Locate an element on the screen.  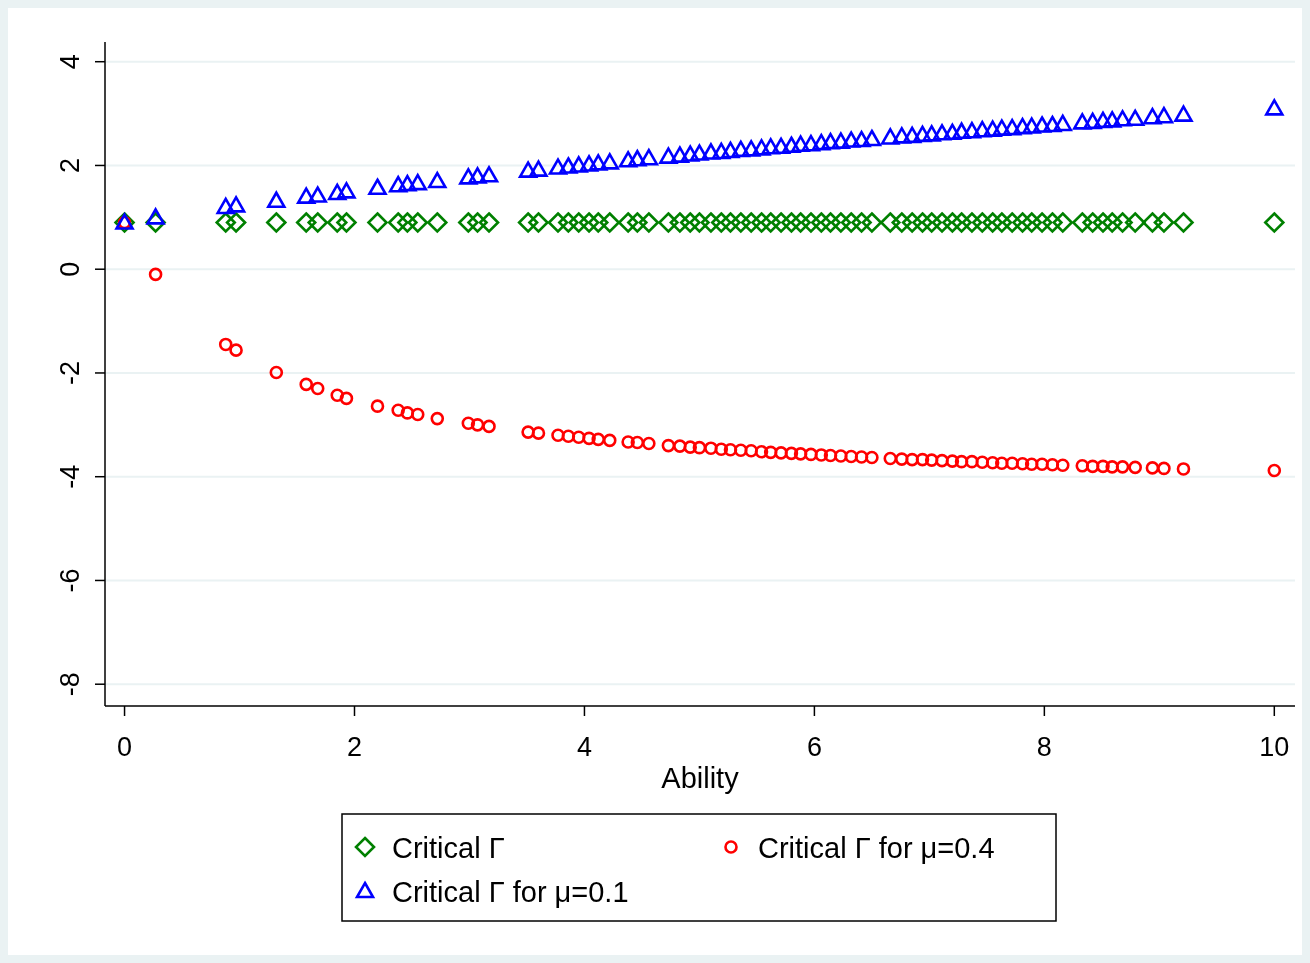
x-tick-label: 2 is located at coordinates (354, 747).